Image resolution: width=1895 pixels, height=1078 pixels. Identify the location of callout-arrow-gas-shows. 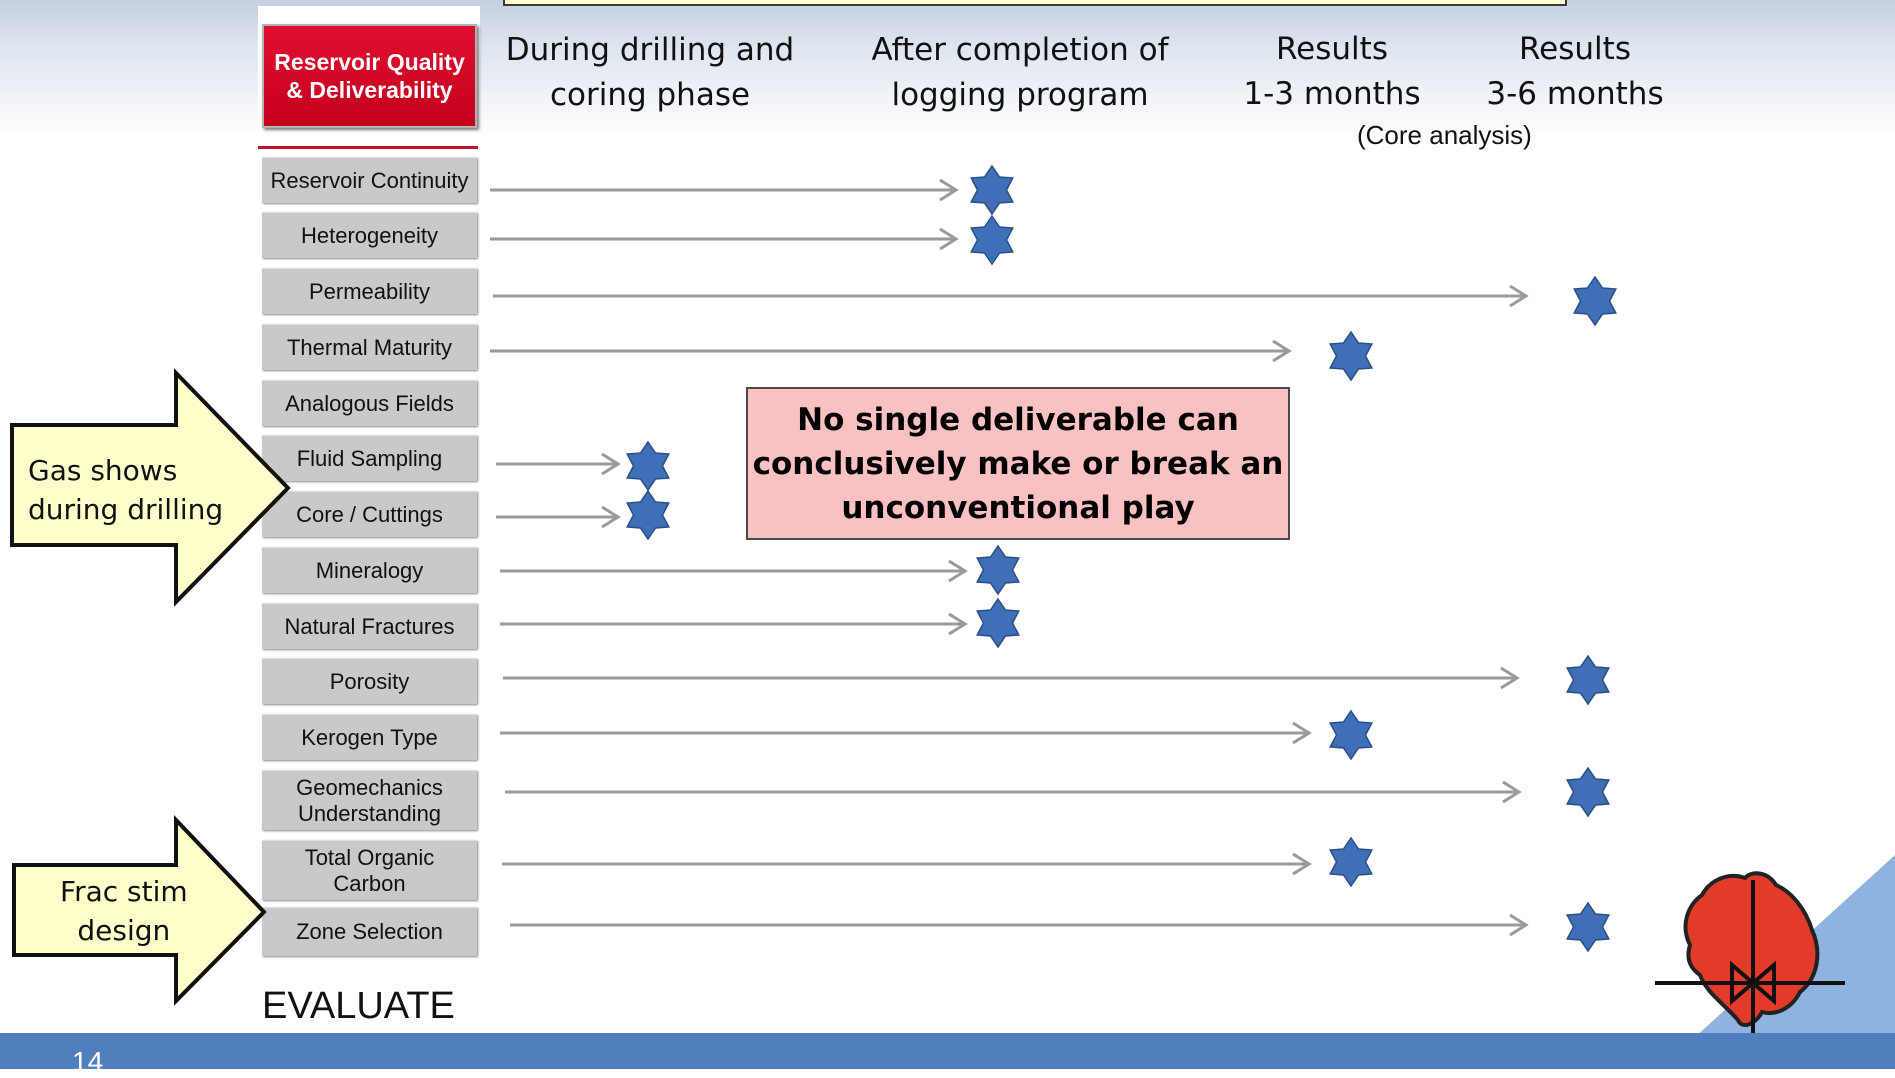
(150, 487).